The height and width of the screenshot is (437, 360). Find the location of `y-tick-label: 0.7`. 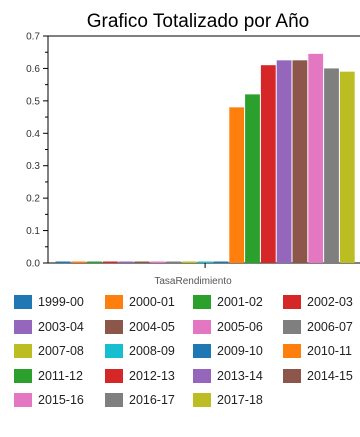

y-tick-label: 0.7 is located at coordinates (33, 37).